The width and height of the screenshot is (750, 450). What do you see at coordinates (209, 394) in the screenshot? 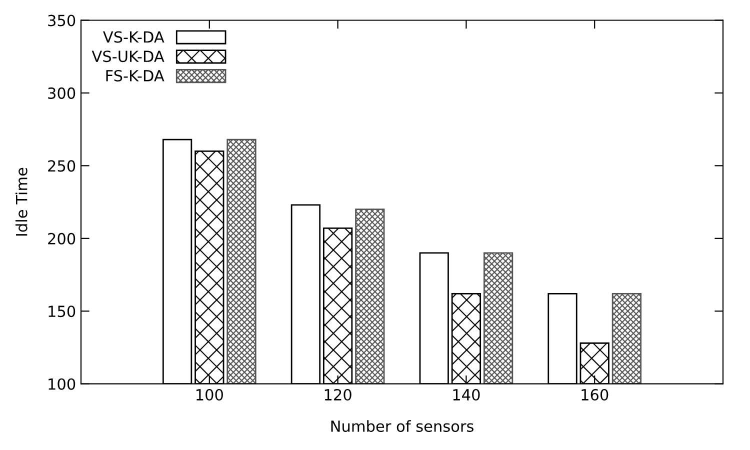
I see `x-tick-label: 100` at bounding box center [209, 394].